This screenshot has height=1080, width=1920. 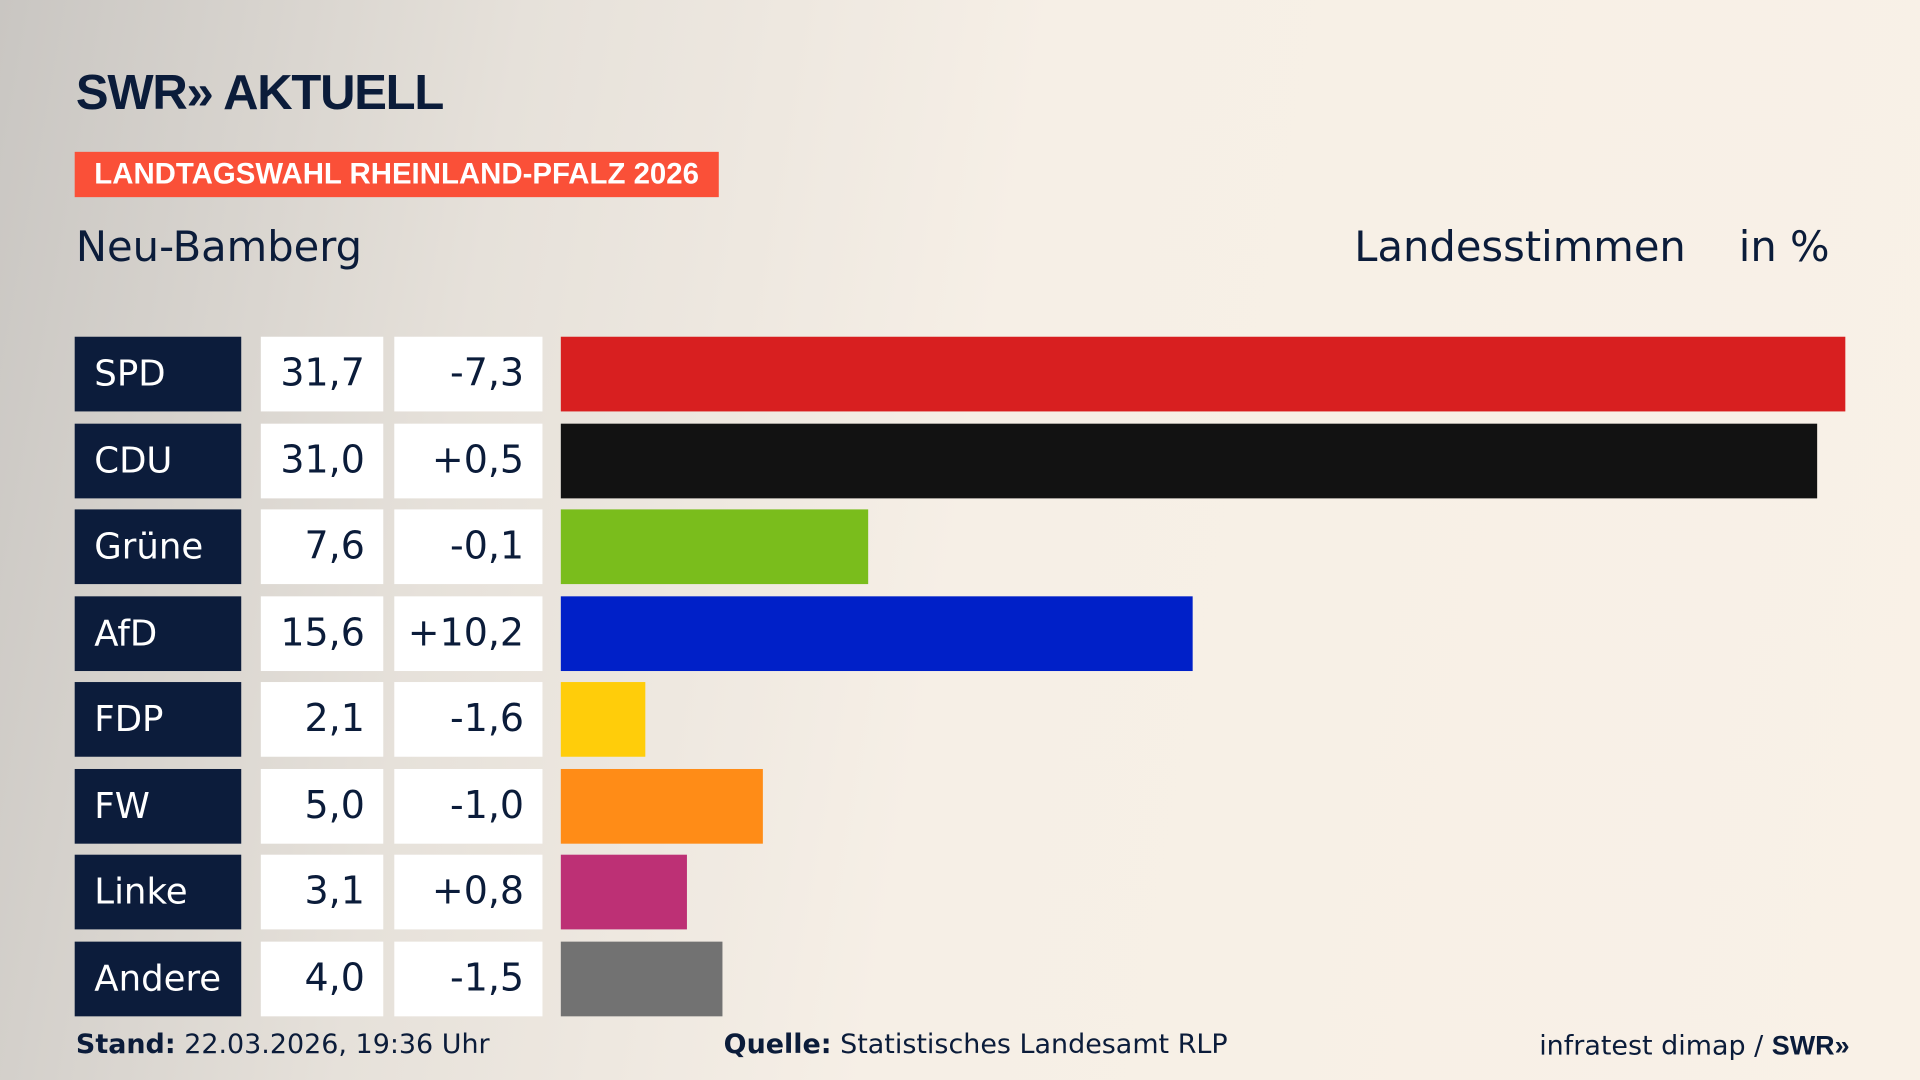 I want to click on source: Quelle: Statistisches Landesamt RLP, so click(x=976, y=1045).